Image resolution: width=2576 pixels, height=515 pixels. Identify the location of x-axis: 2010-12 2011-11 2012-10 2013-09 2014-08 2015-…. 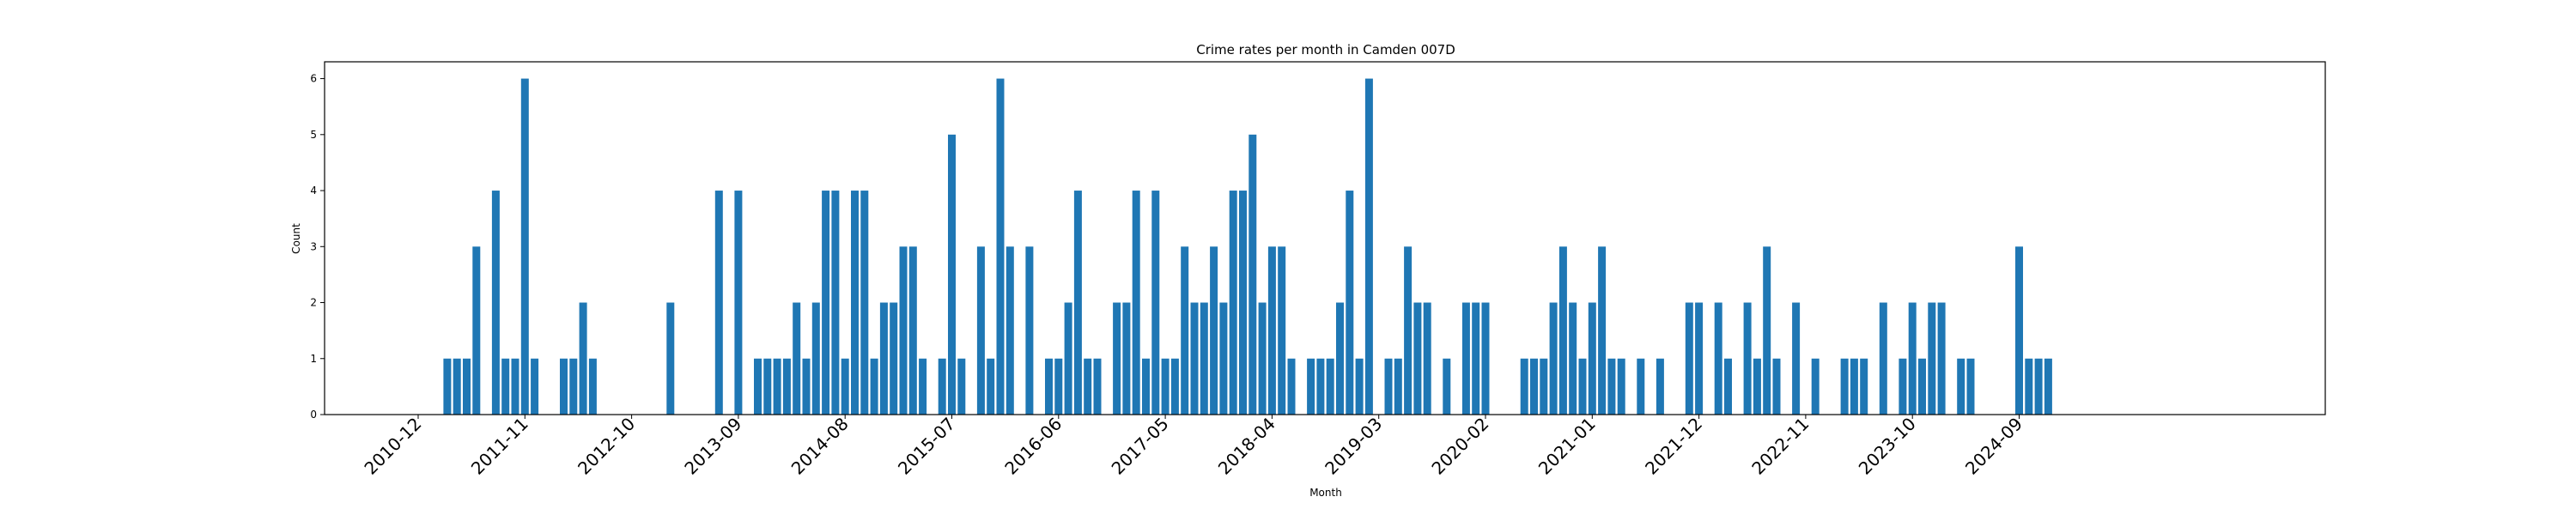
(1193, 446).